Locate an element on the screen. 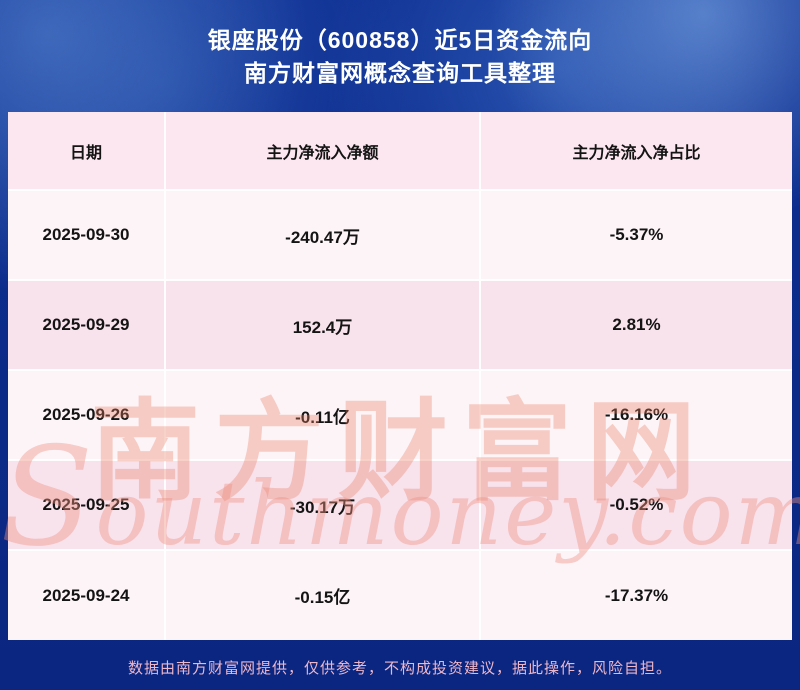  table-row: 2025-09-26 -0.11亿 -16.16% is located at coordinates (400, 415).